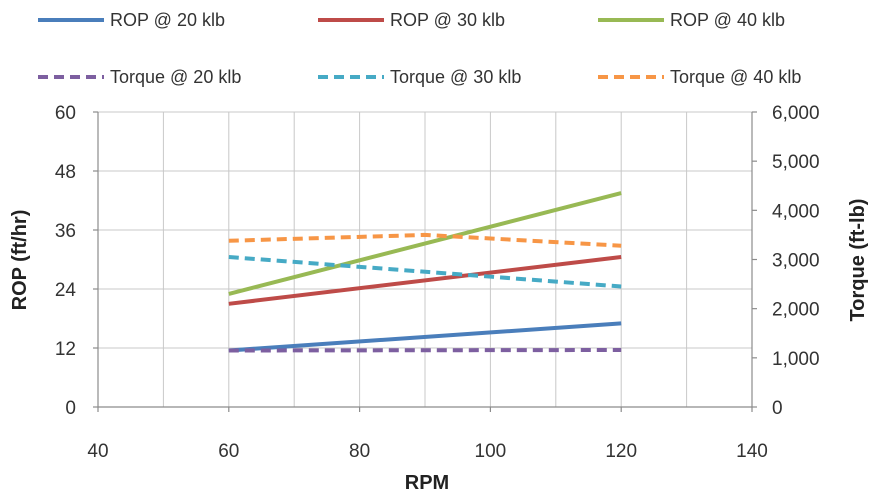 The width and height of the screenshot is (879, 495). Describe the element at coordinates (65, 231) in the screenshot. I see `y-tick-label: 36` at that location.